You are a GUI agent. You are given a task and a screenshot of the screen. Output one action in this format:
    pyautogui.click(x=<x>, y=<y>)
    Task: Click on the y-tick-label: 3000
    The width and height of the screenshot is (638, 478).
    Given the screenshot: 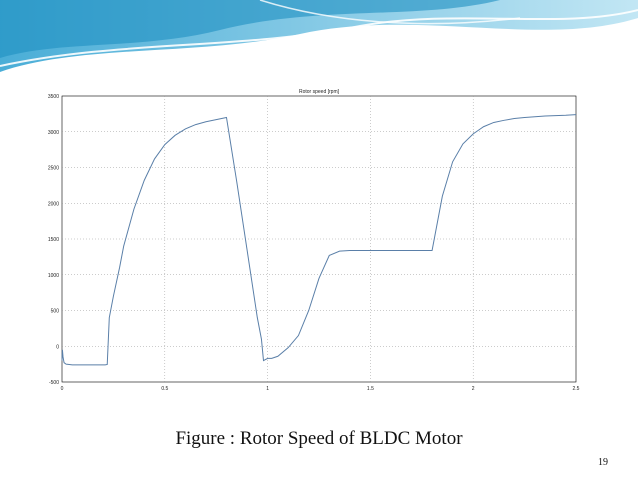 What is the action you would take?
    pyautogui.click(x=53, y=133)
    